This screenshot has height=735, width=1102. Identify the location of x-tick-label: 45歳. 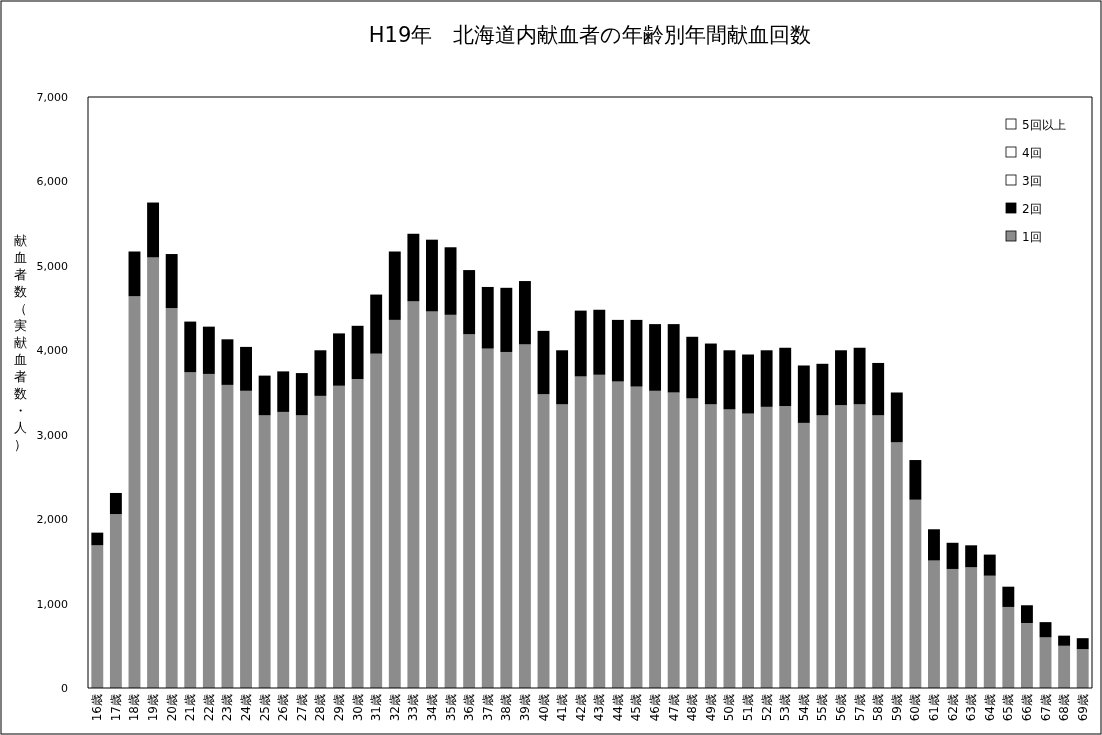
(636, 708).